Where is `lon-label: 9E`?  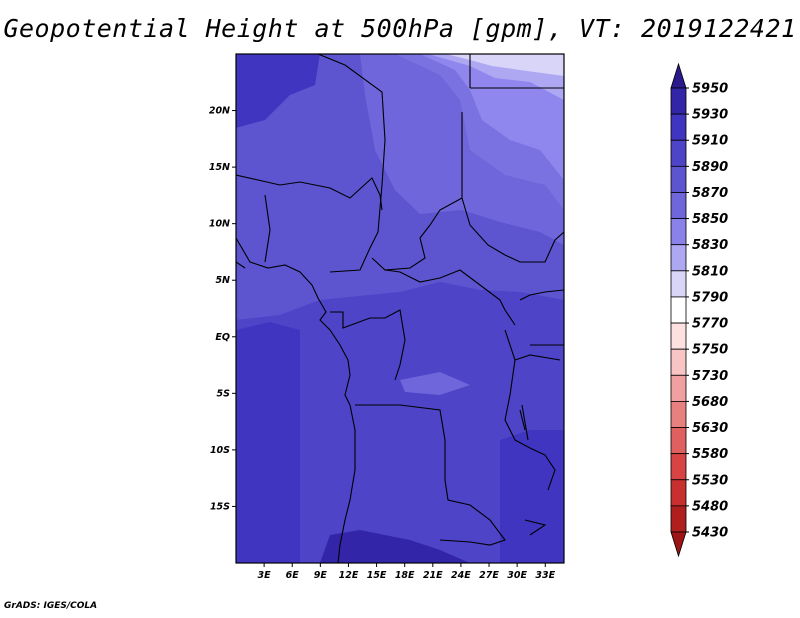 lon-label: 9E is located at coordinates (321, 575).